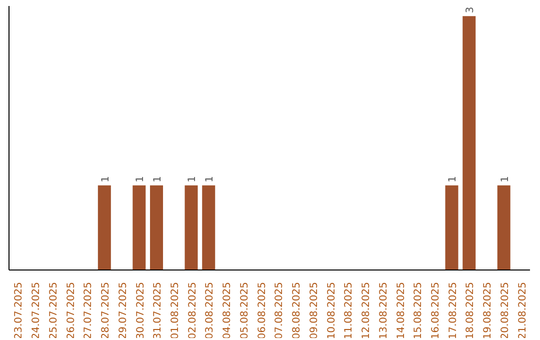 This screenshot has height=340, width=540. Describe the element at coordinates (488, 311) in the screenshot. I see `x-tick-label: 19.08.2025` at that location.